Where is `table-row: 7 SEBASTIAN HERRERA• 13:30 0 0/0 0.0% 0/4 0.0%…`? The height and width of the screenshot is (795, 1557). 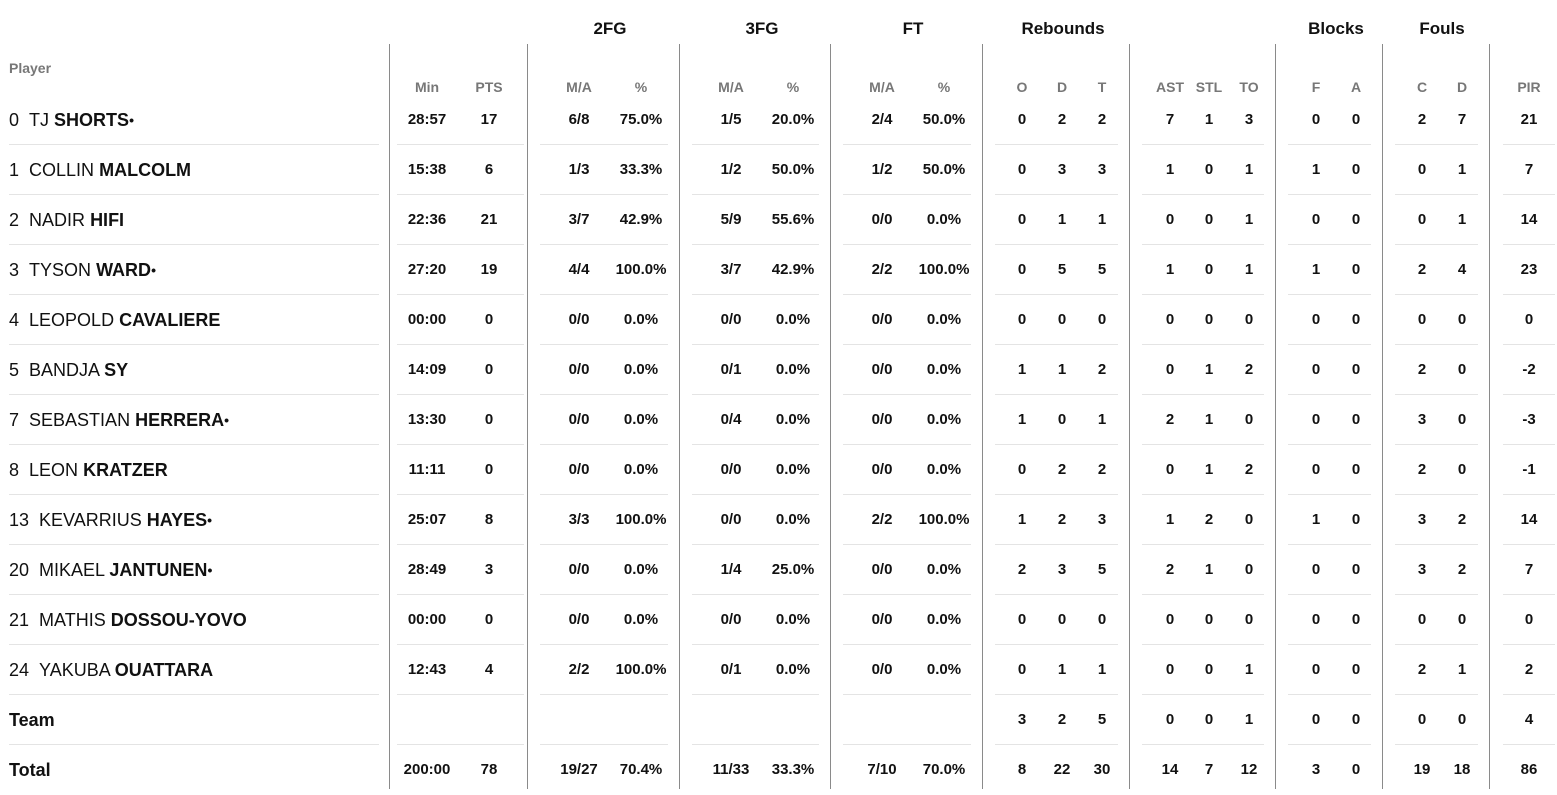
table-row: 7 SEBASTIAN HERRERA• 13:30 0 0/0 0.0% 0/4 0.0%… is located at coordinates (778, 420).